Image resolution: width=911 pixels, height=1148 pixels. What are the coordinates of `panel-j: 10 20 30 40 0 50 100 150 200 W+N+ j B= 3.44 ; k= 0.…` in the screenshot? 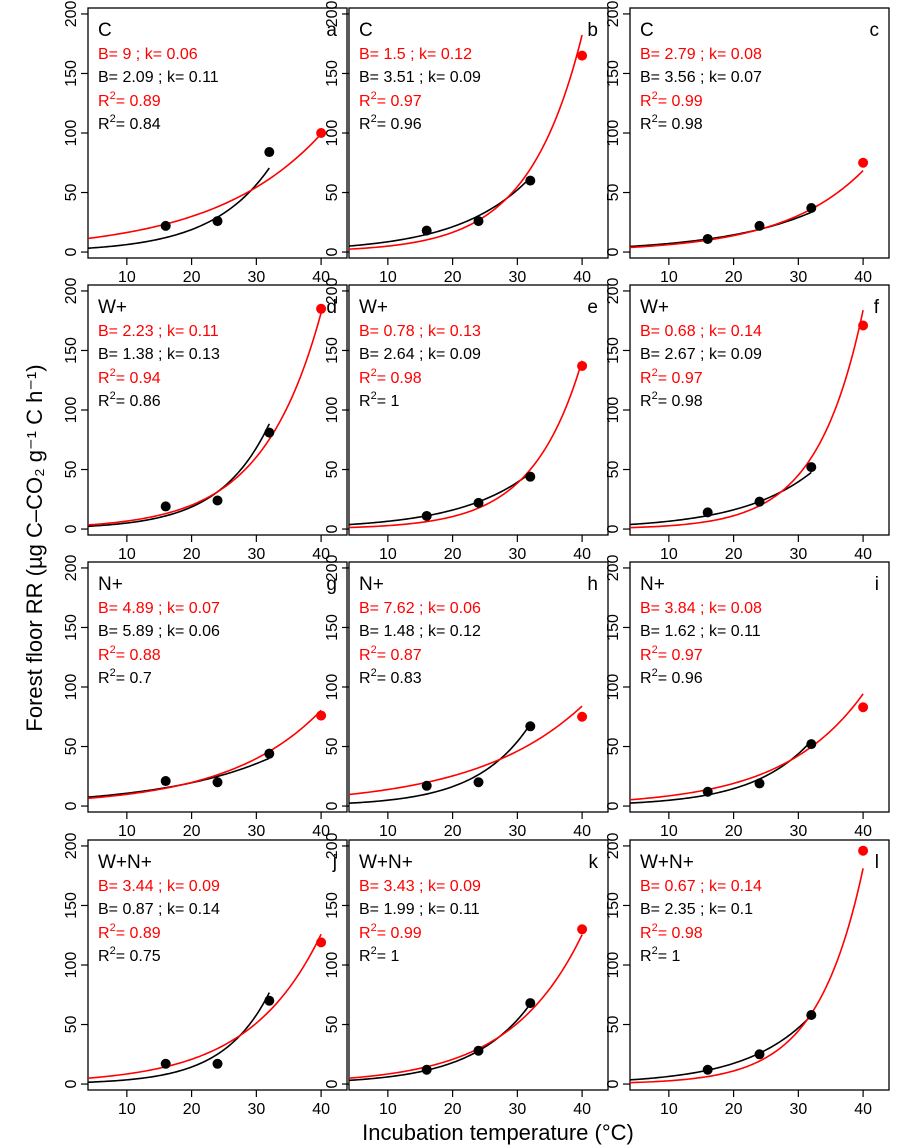 It's located at (205, 975).